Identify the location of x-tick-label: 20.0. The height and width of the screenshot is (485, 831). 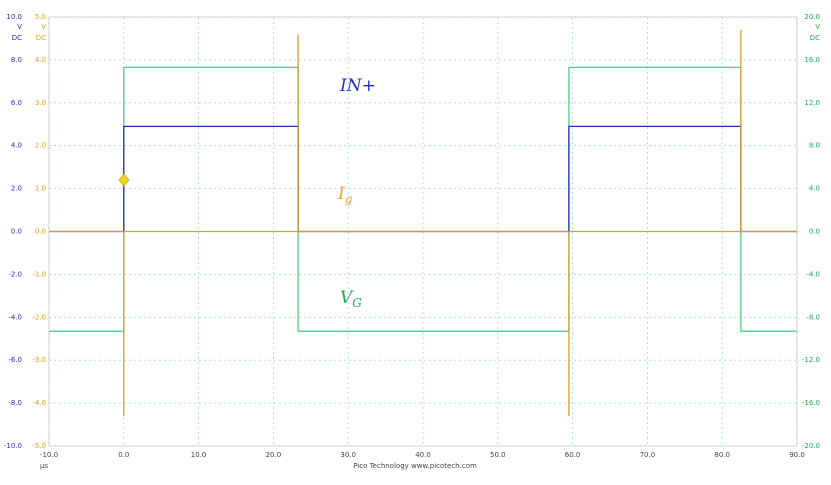
(274, 455).